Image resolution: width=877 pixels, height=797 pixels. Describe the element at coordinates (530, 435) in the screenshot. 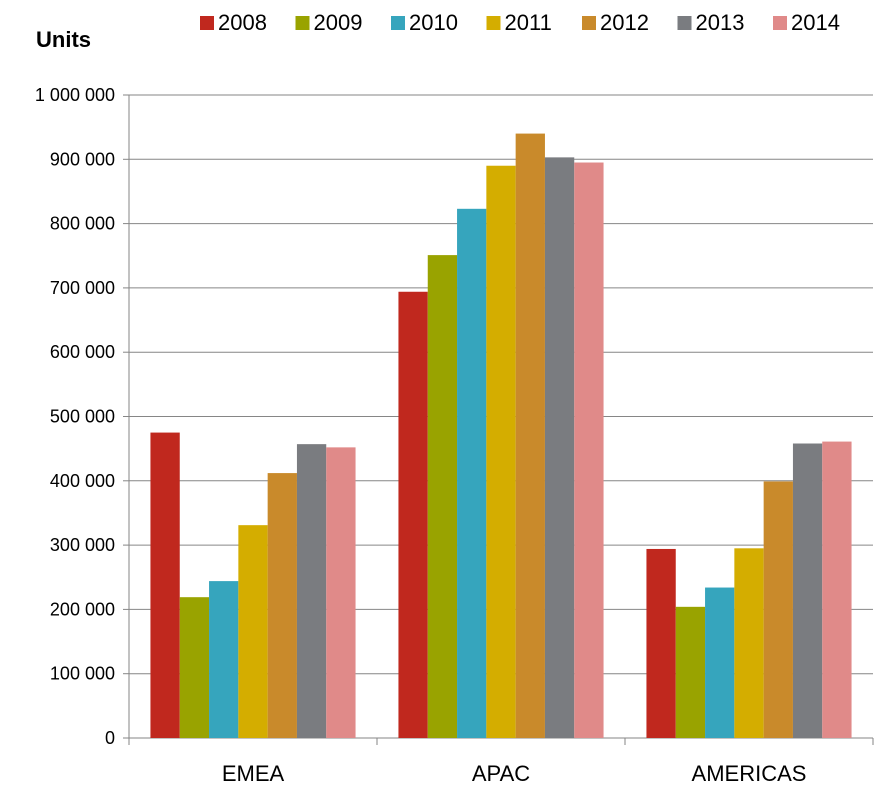

I see `bar-2012-apac` at that location.